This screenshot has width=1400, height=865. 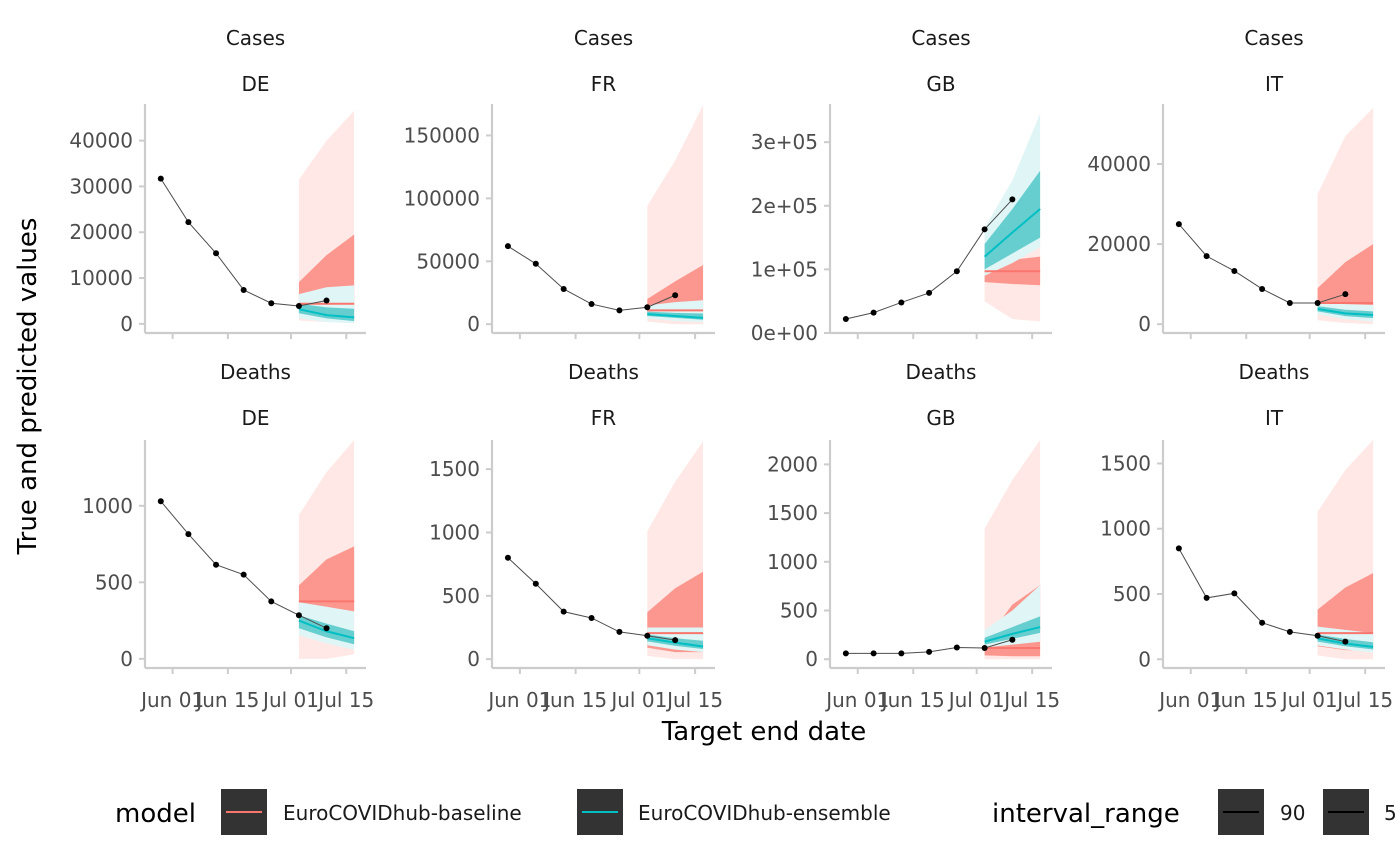 What do you see at coordinates (101, 186) in the screenshot?
I see `y-tick-label: 30000` at bounding box center [101, 186].